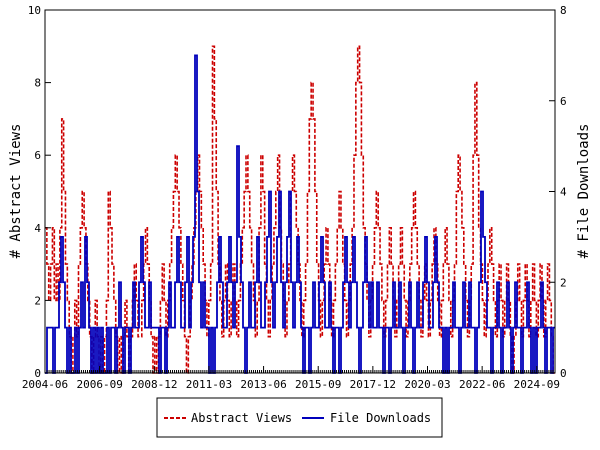 Image resolution: width=600 pixels, height=450 pixels. I want to click on y-left-tick-label: 10, so click(34, 10).